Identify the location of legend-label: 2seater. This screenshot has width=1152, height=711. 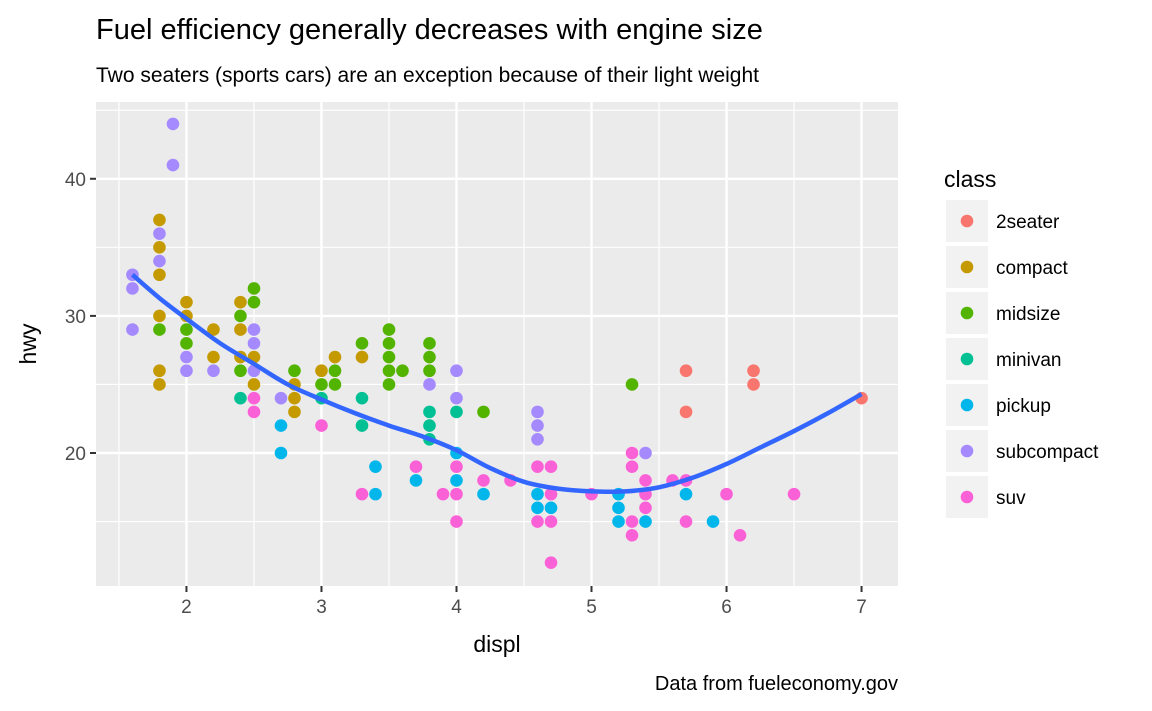
(1028, 222).